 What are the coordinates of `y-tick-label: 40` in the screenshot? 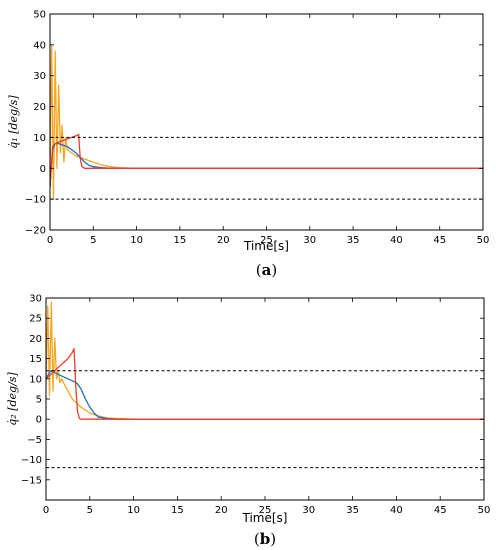 It's located at (39, 45).